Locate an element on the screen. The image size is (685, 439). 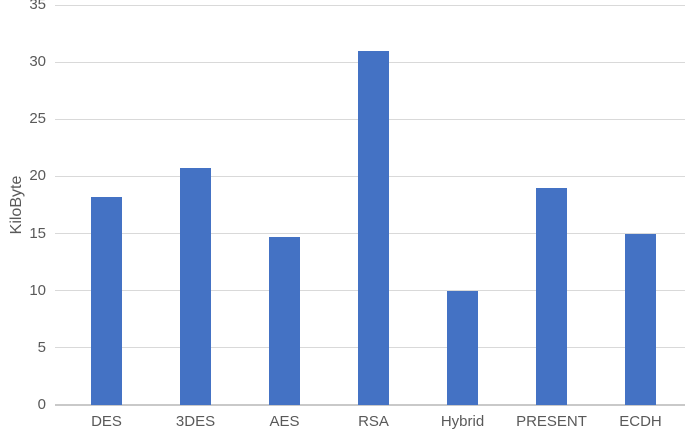
bar-3des is located at coordinates (195, 286).